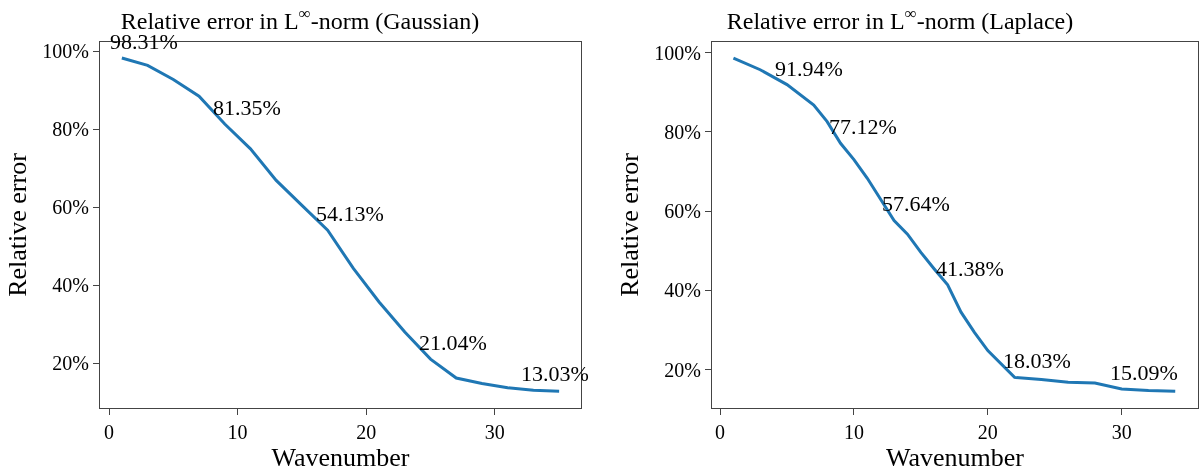  I want to click on chart-title: Relative error in L$^{∞}$-norm (Laplace), so click(900, 18).